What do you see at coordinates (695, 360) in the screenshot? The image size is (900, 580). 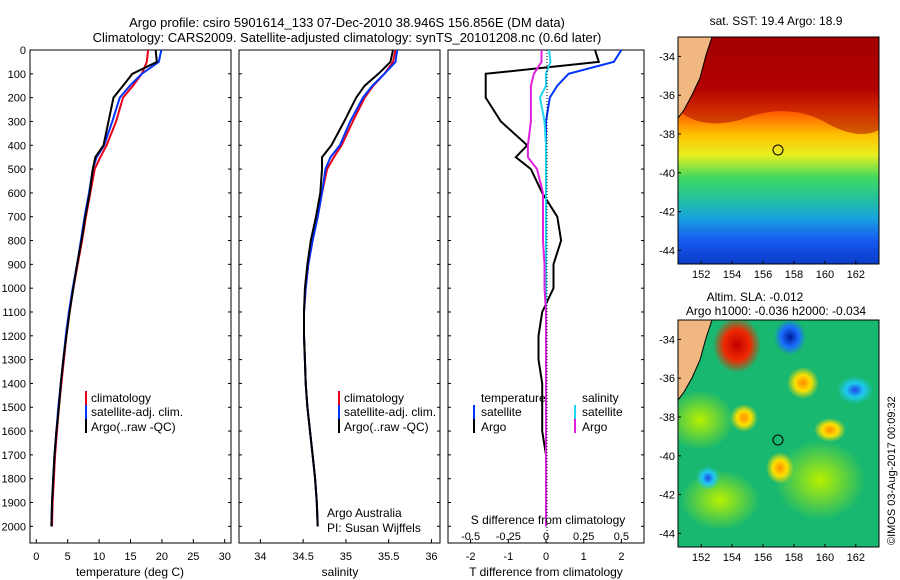 I see `sla-coastline-land` at bounding box center [695, 360].